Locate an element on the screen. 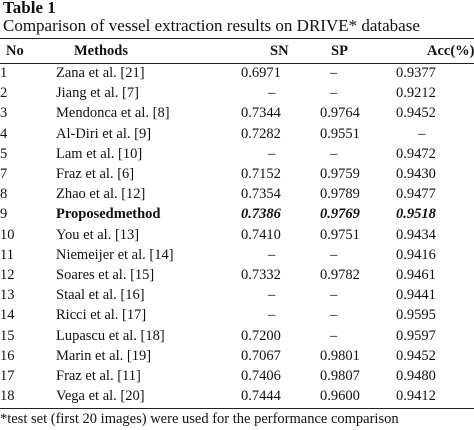 The width and height of the screenshot is (474, 430). cell-sn: 0.7152 is located at coordinates (261, 174).